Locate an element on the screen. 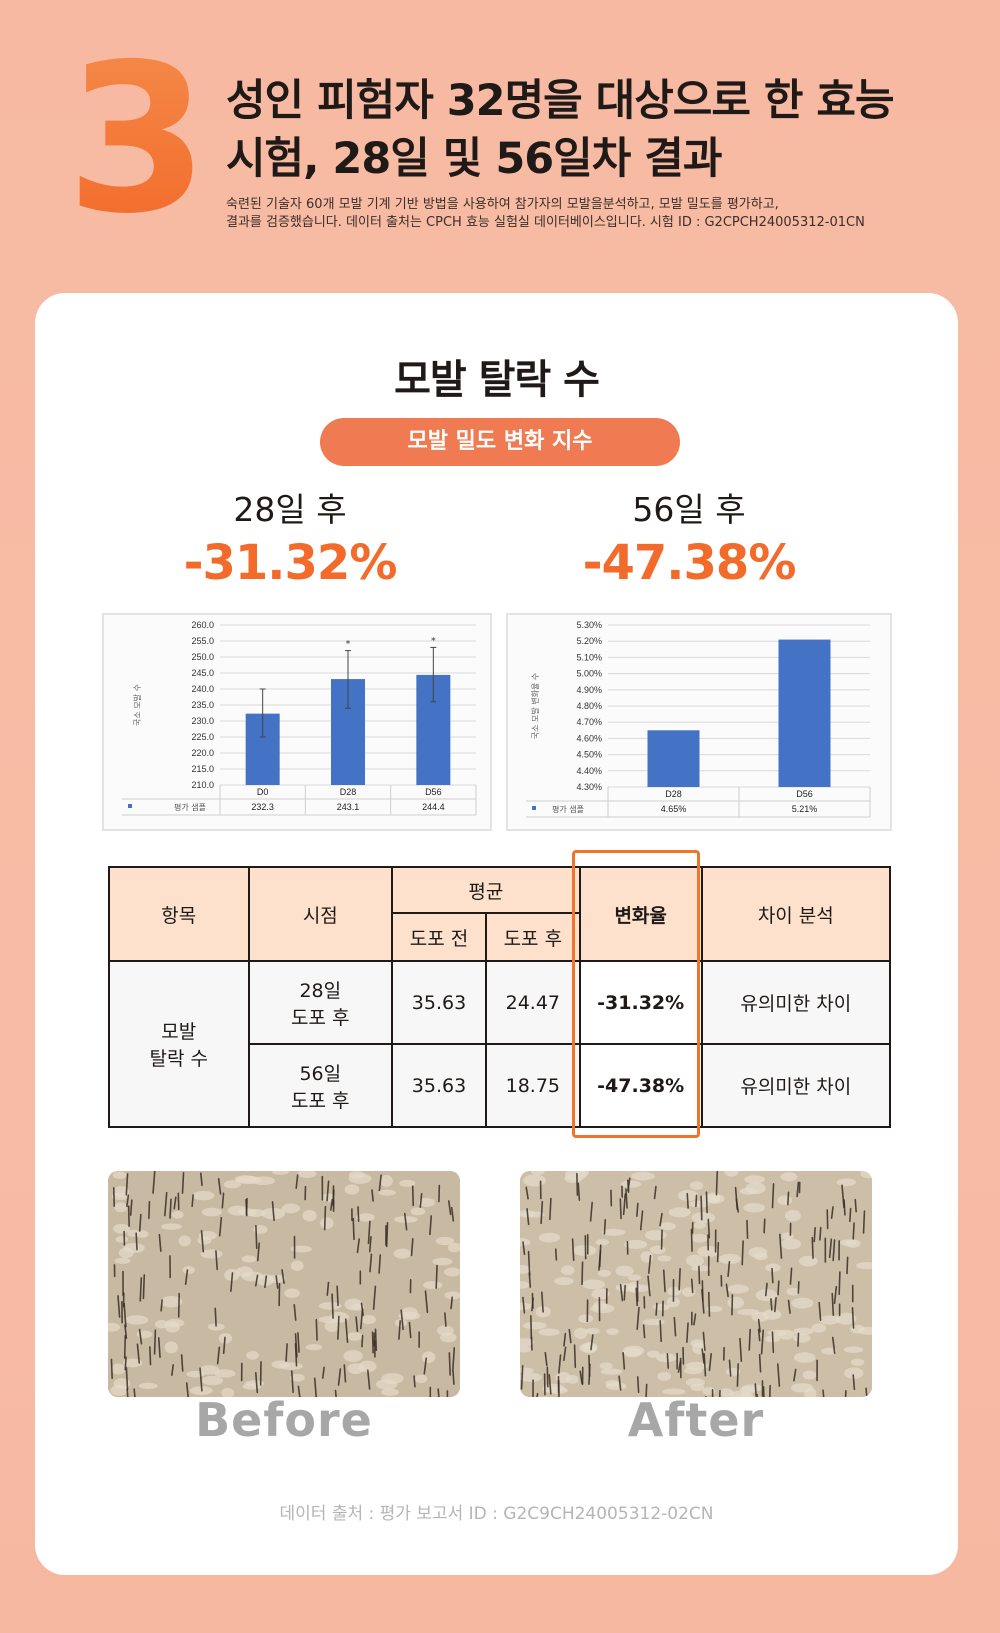 This screenshot has width=1000, height=1633. y-tick-label: 235.0 is located at coordinates (202, 705).